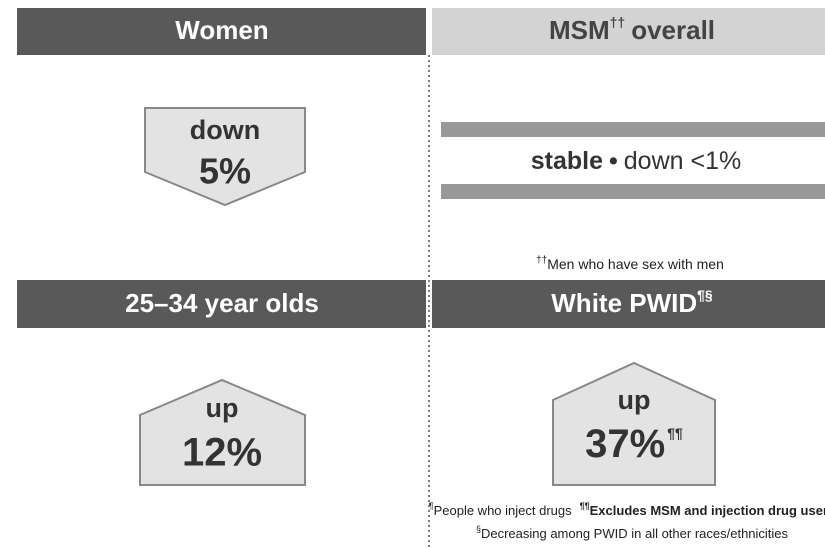  I want to click on title-mark: ¶§, so click(705, 295).